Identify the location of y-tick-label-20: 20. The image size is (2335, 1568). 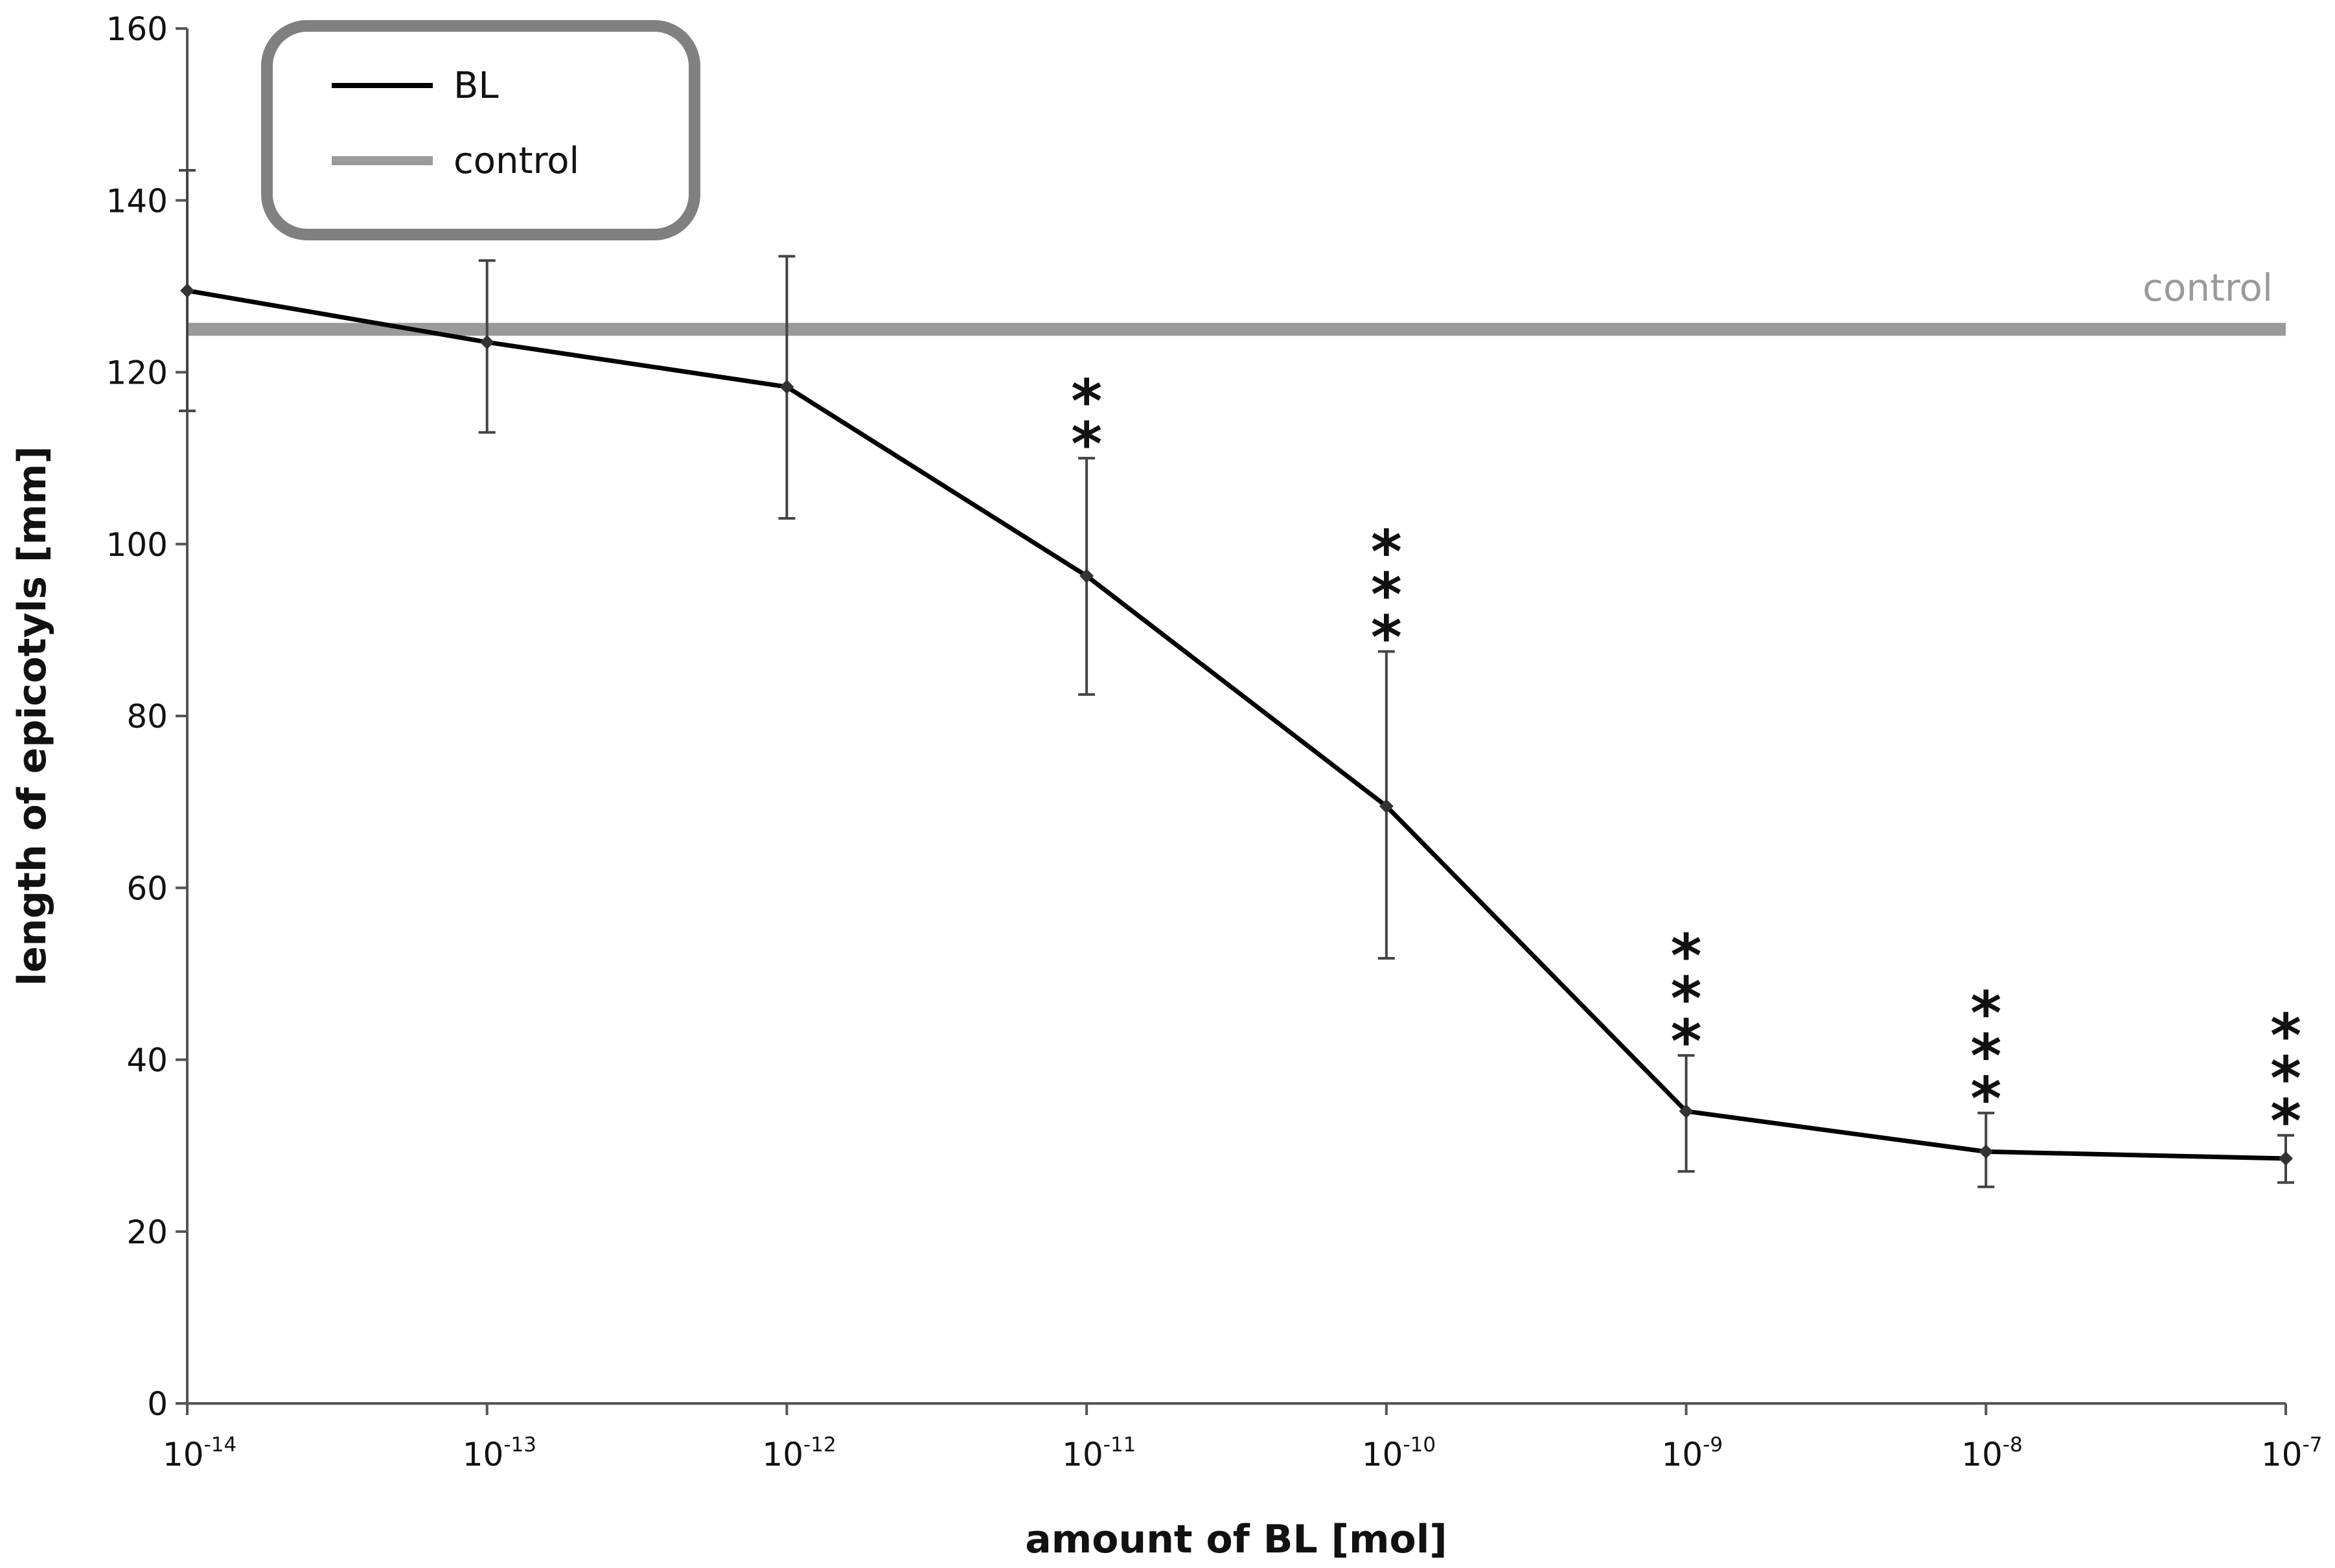
(147, 1232).